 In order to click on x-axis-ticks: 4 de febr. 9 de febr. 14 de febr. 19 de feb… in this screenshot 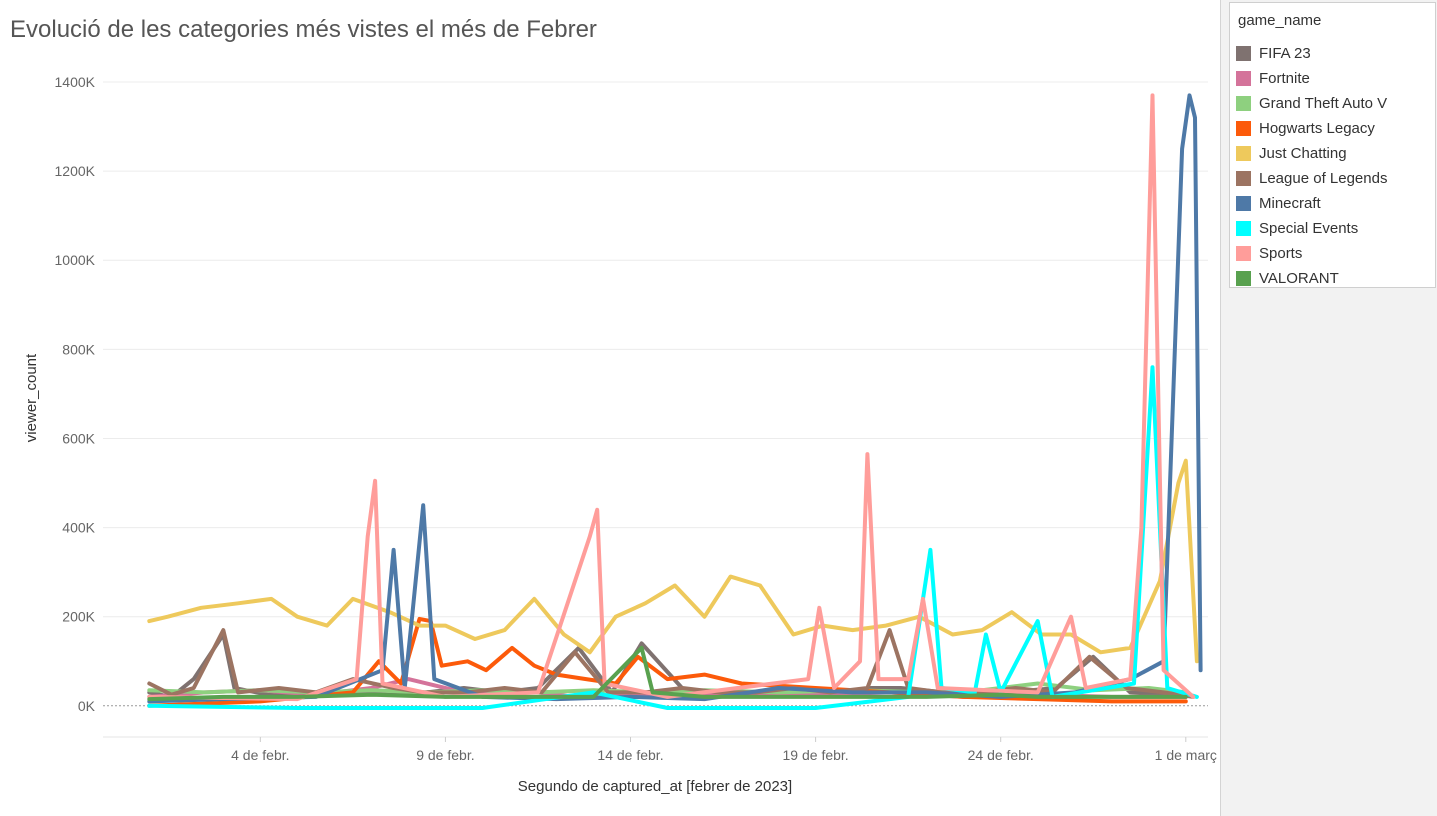, I will do `click(724, 750)`.